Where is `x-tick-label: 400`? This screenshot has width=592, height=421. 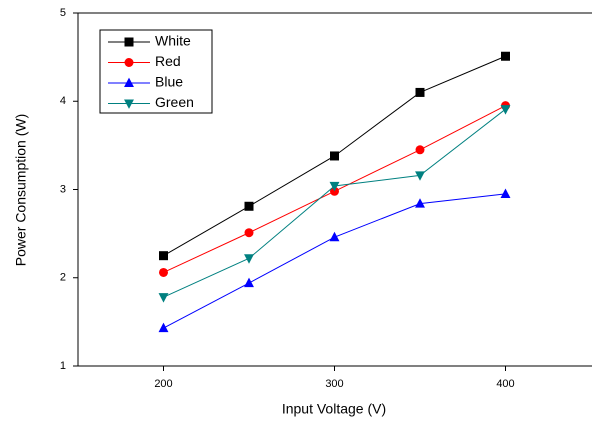
x-tick-label: 400 is located at coordinates (505, 384).